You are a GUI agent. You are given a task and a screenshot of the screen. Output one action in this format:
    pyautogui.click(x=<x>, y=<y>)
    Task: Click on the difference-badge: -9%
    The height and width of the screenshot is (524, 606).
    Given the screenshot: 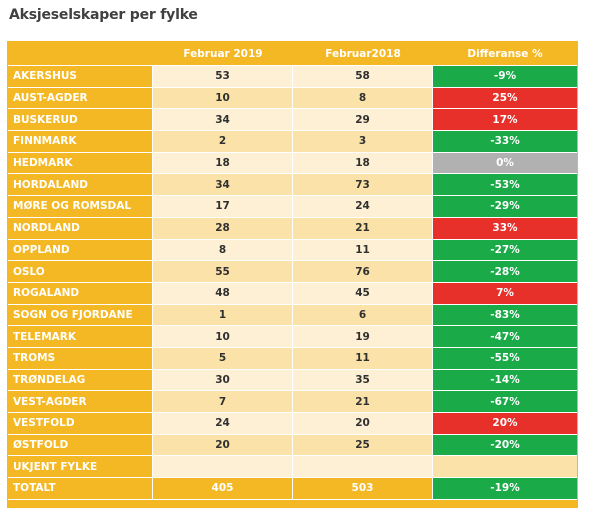 What is the action you would take?
    pyautogui.click(x=505, y=77)
    